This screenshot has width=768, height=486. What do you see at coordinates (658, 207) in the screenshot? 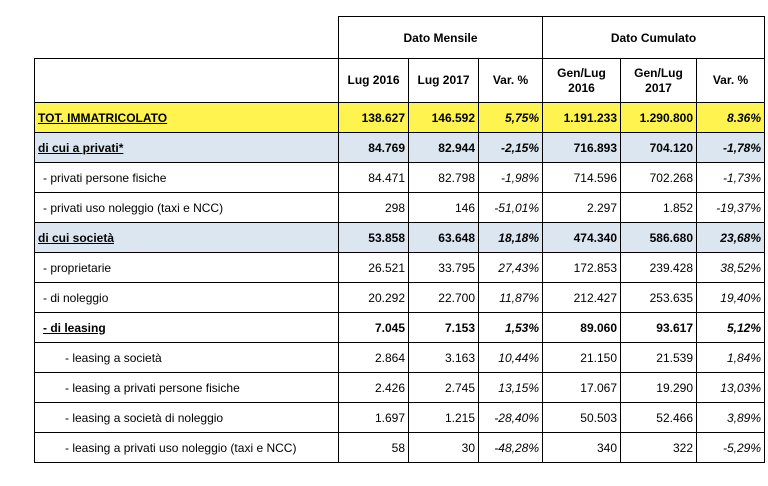
I see `cell: 1.852` at bounding box center [658, 207].